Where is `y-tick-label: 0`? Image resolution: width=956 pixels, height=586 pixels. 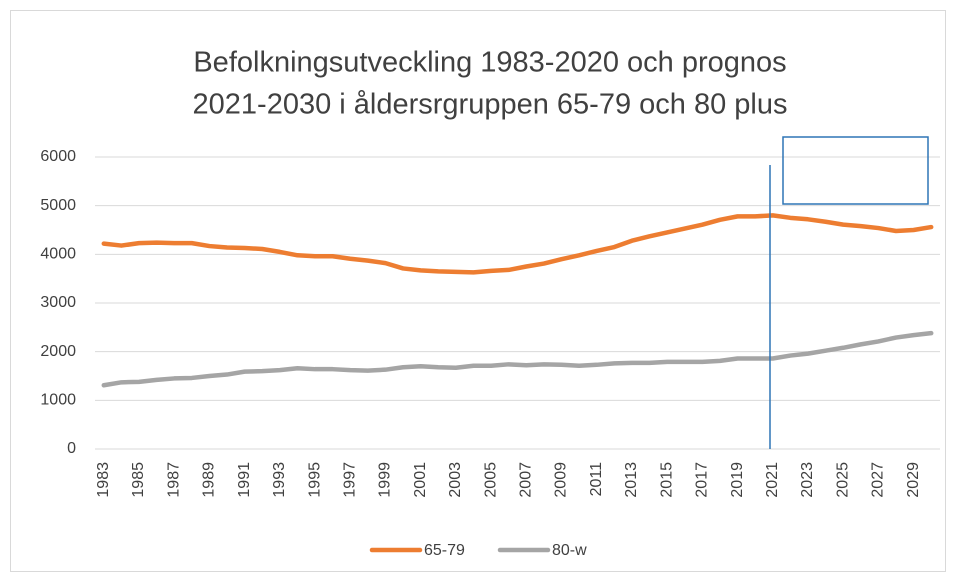 y-tick-label: 0 is located at coordinates (71, 448).